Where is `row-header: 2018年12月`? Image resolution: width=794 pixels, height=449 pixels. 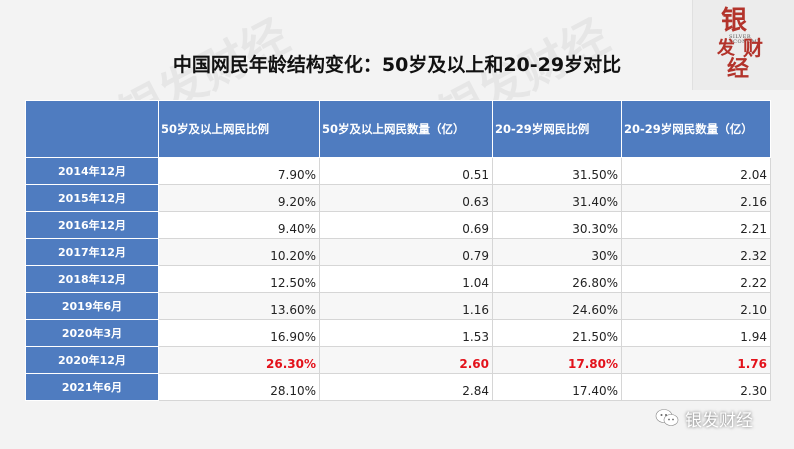
row-header: 2018年12月 is located at coordinates (92, 279).